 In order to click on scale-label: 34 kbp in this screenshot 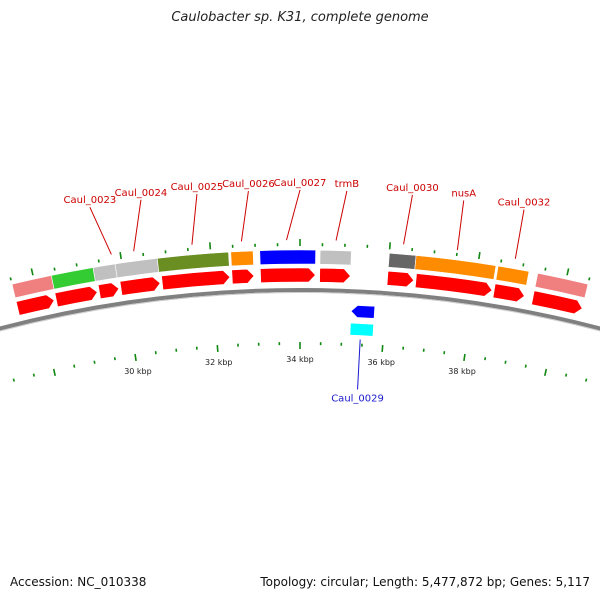, I will do `click(300, 359)`.